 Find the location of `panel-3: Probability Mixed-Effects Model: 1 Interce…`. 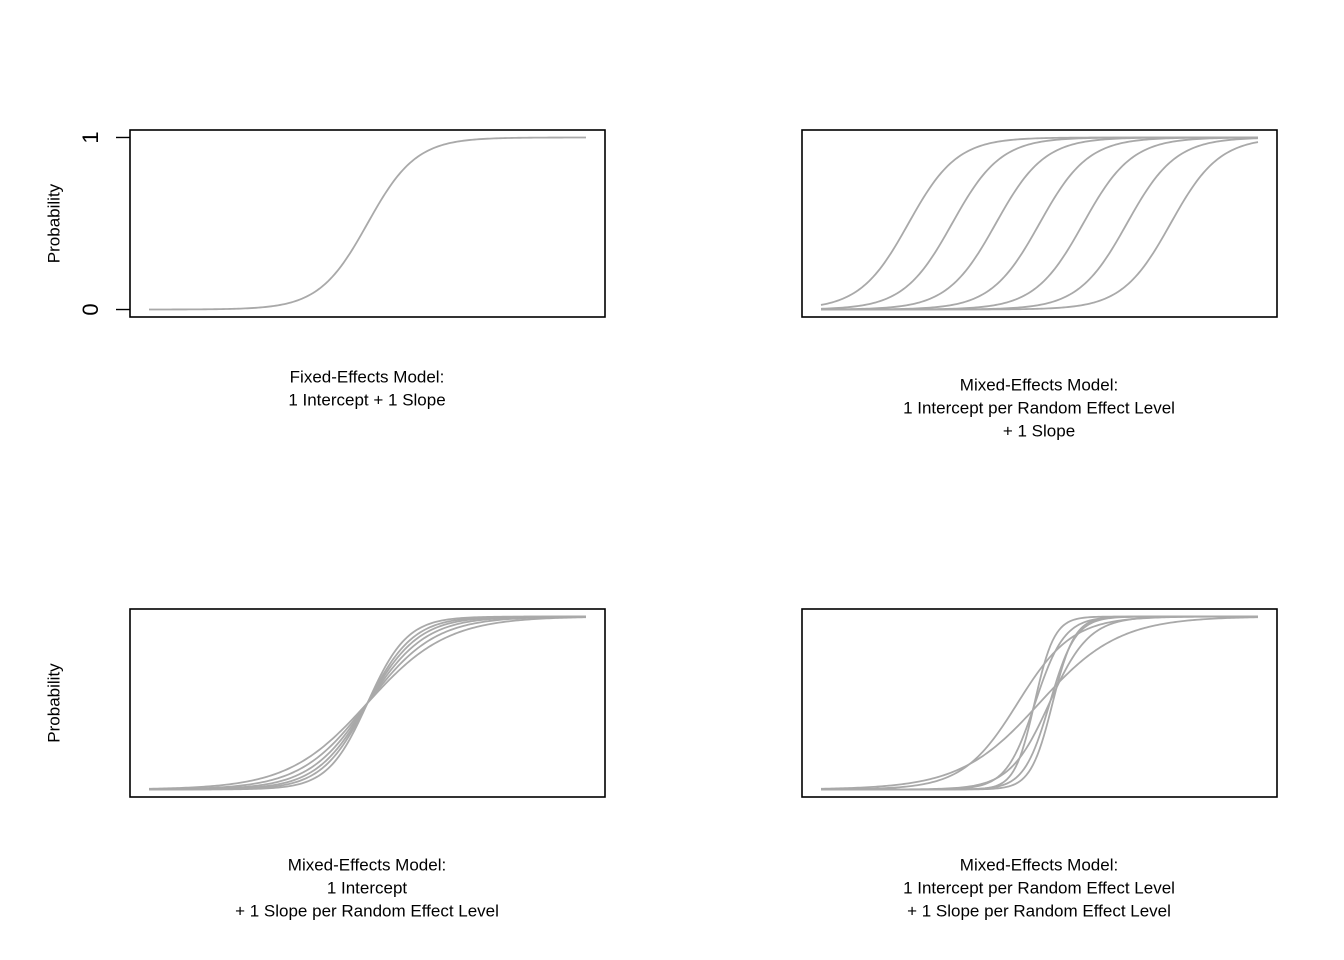

panel-3: Probability Mixed-Effects Model: 1 Interce… is located at coordinates (325, 764).